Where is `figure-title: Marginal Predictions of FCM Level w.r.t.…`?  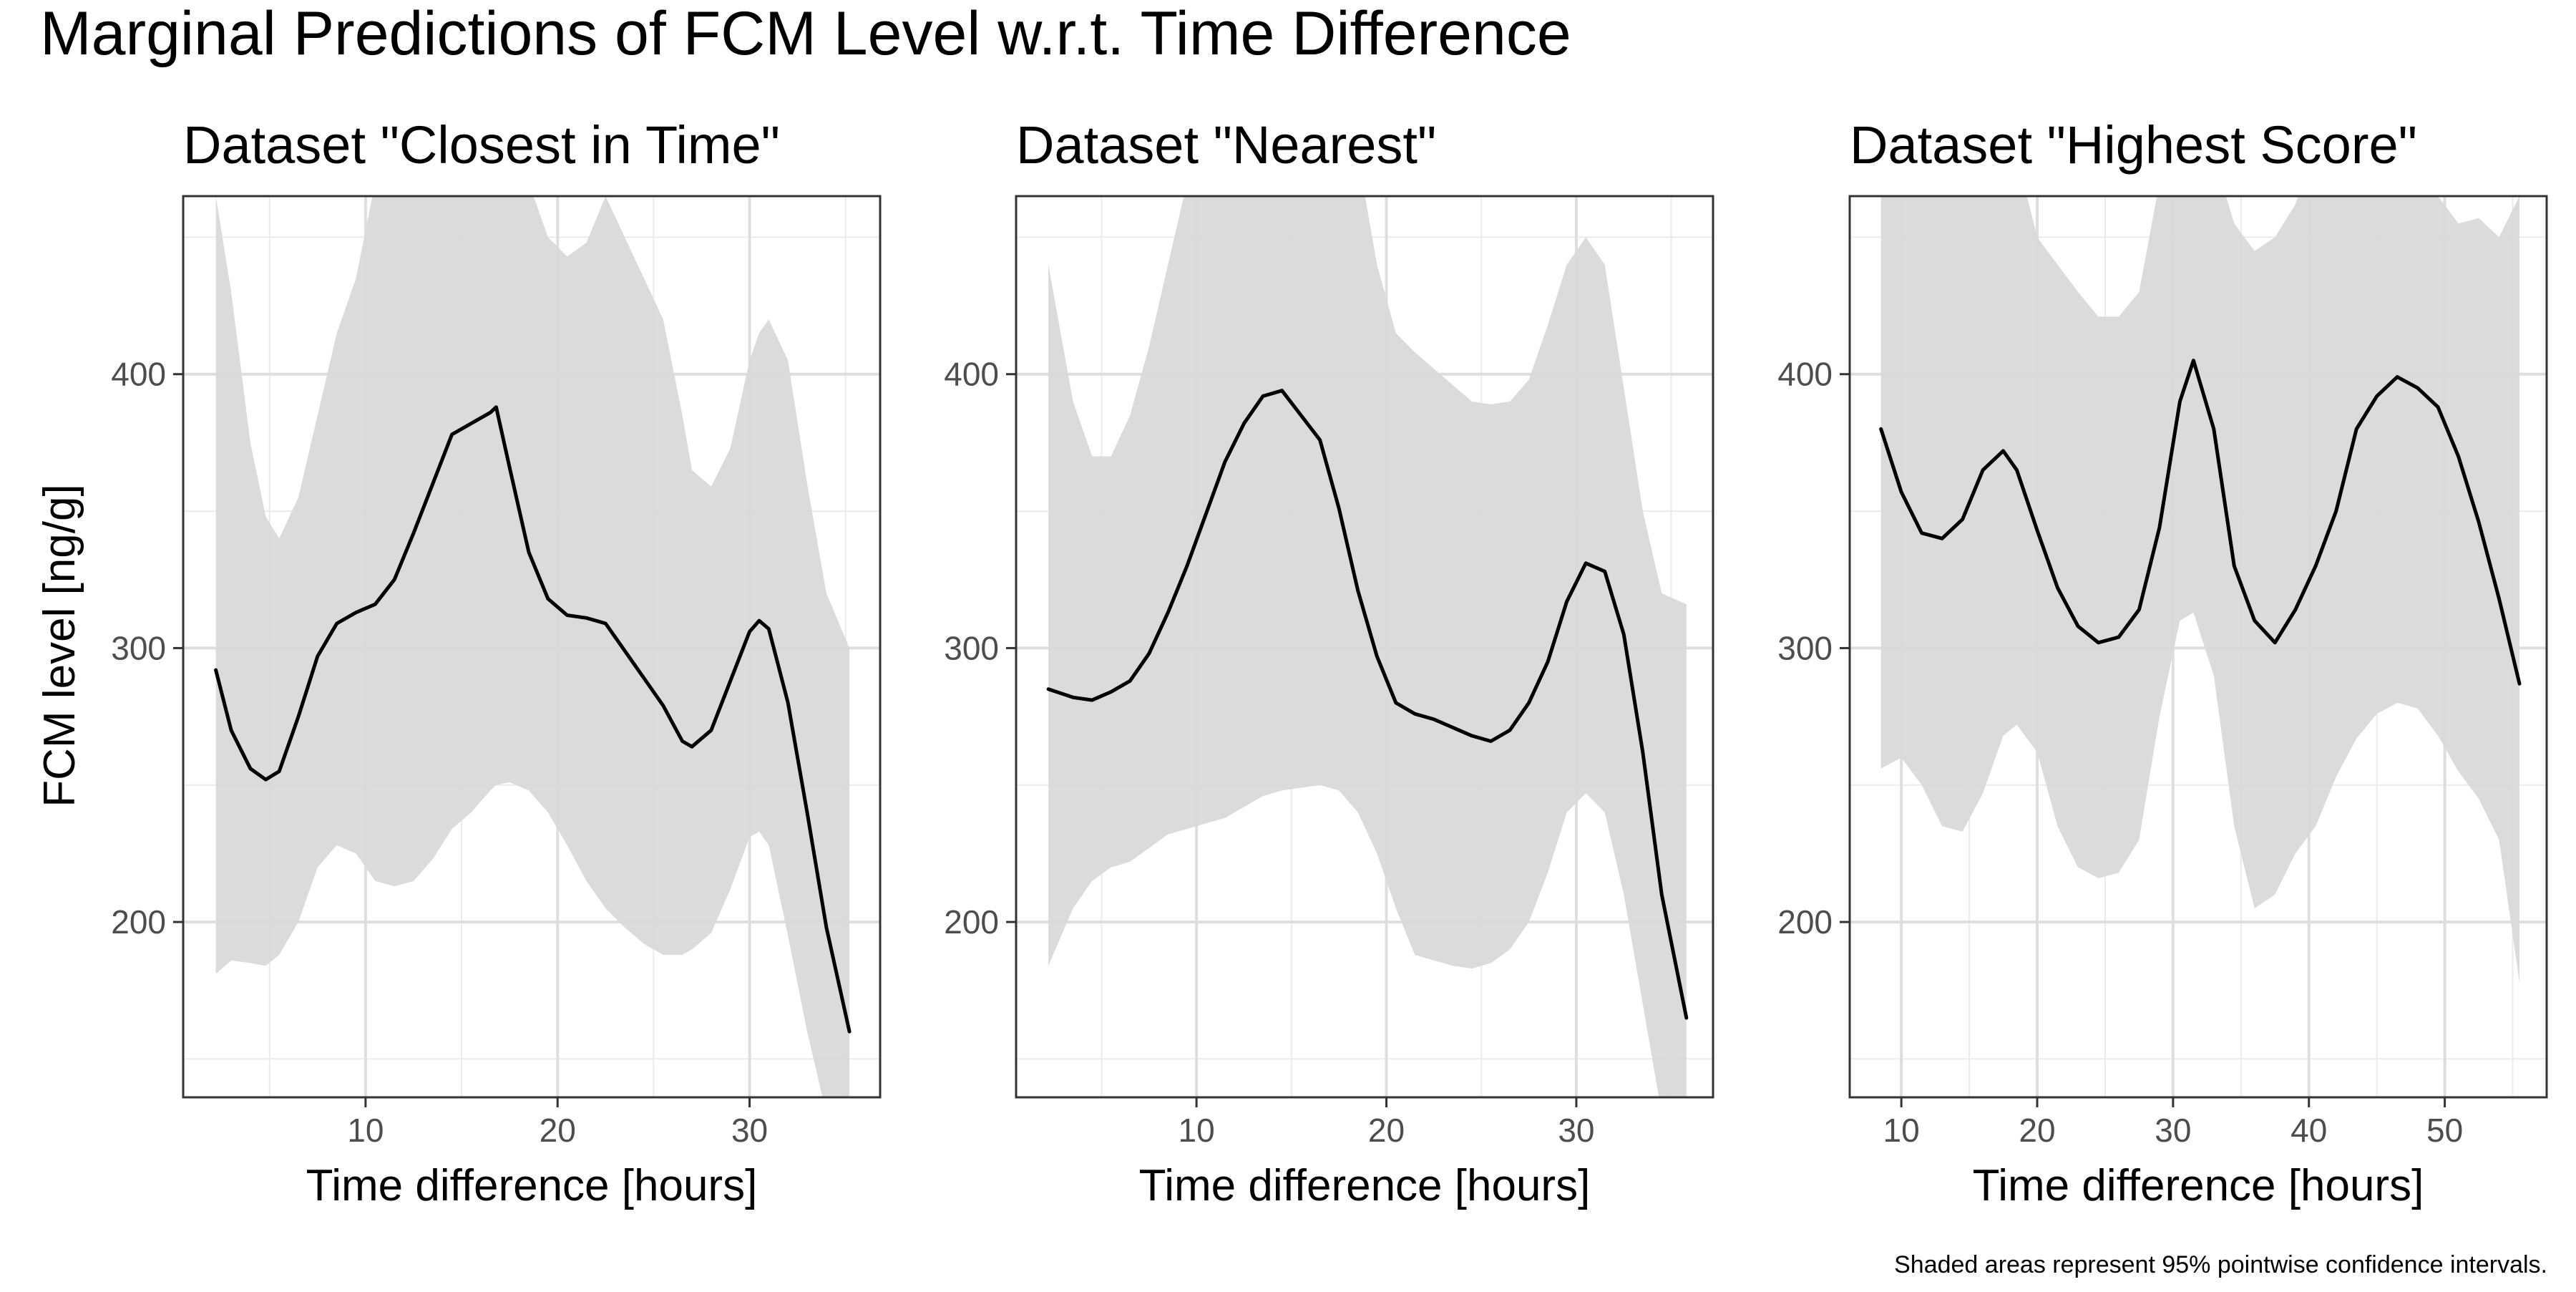
figure-title: Marginal Predictions of FCM Level w.r.t.… is located at coordinates (805, 34).